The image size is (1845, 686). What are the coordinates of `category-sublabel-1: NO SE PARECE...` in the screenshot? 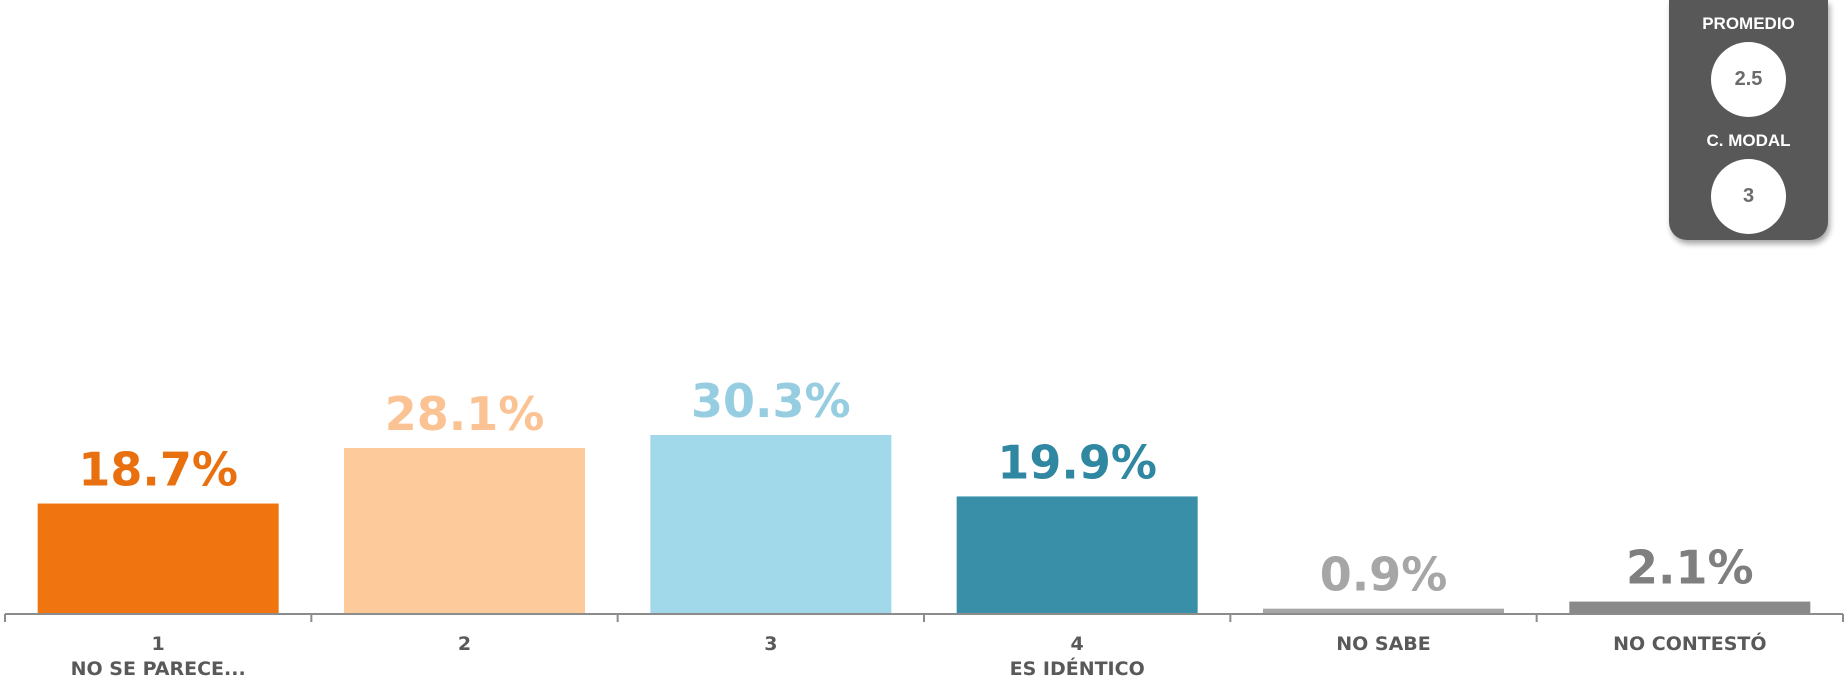 It's located at (158, 669).